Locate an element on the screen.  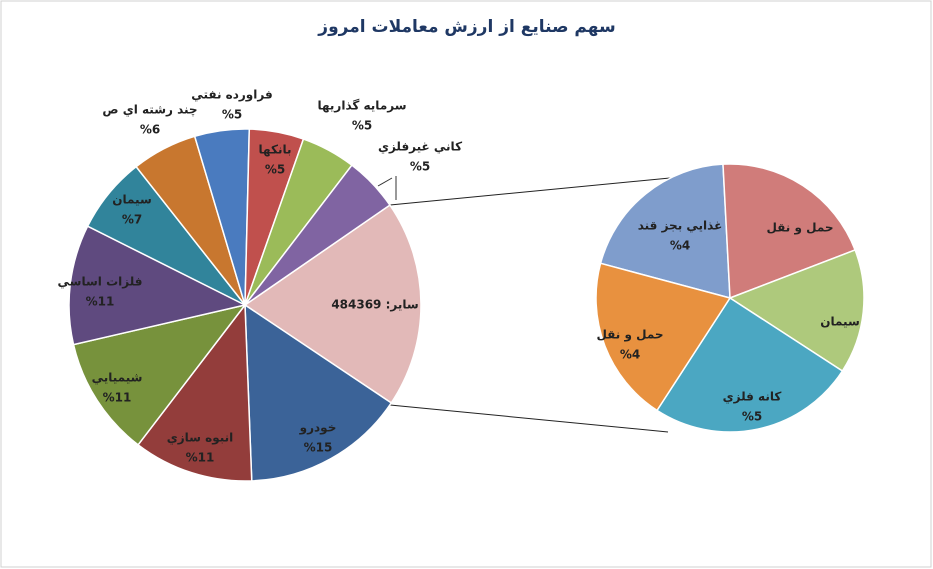
slice-label: غذايي بجز قند is located at coordinates (680, 226).